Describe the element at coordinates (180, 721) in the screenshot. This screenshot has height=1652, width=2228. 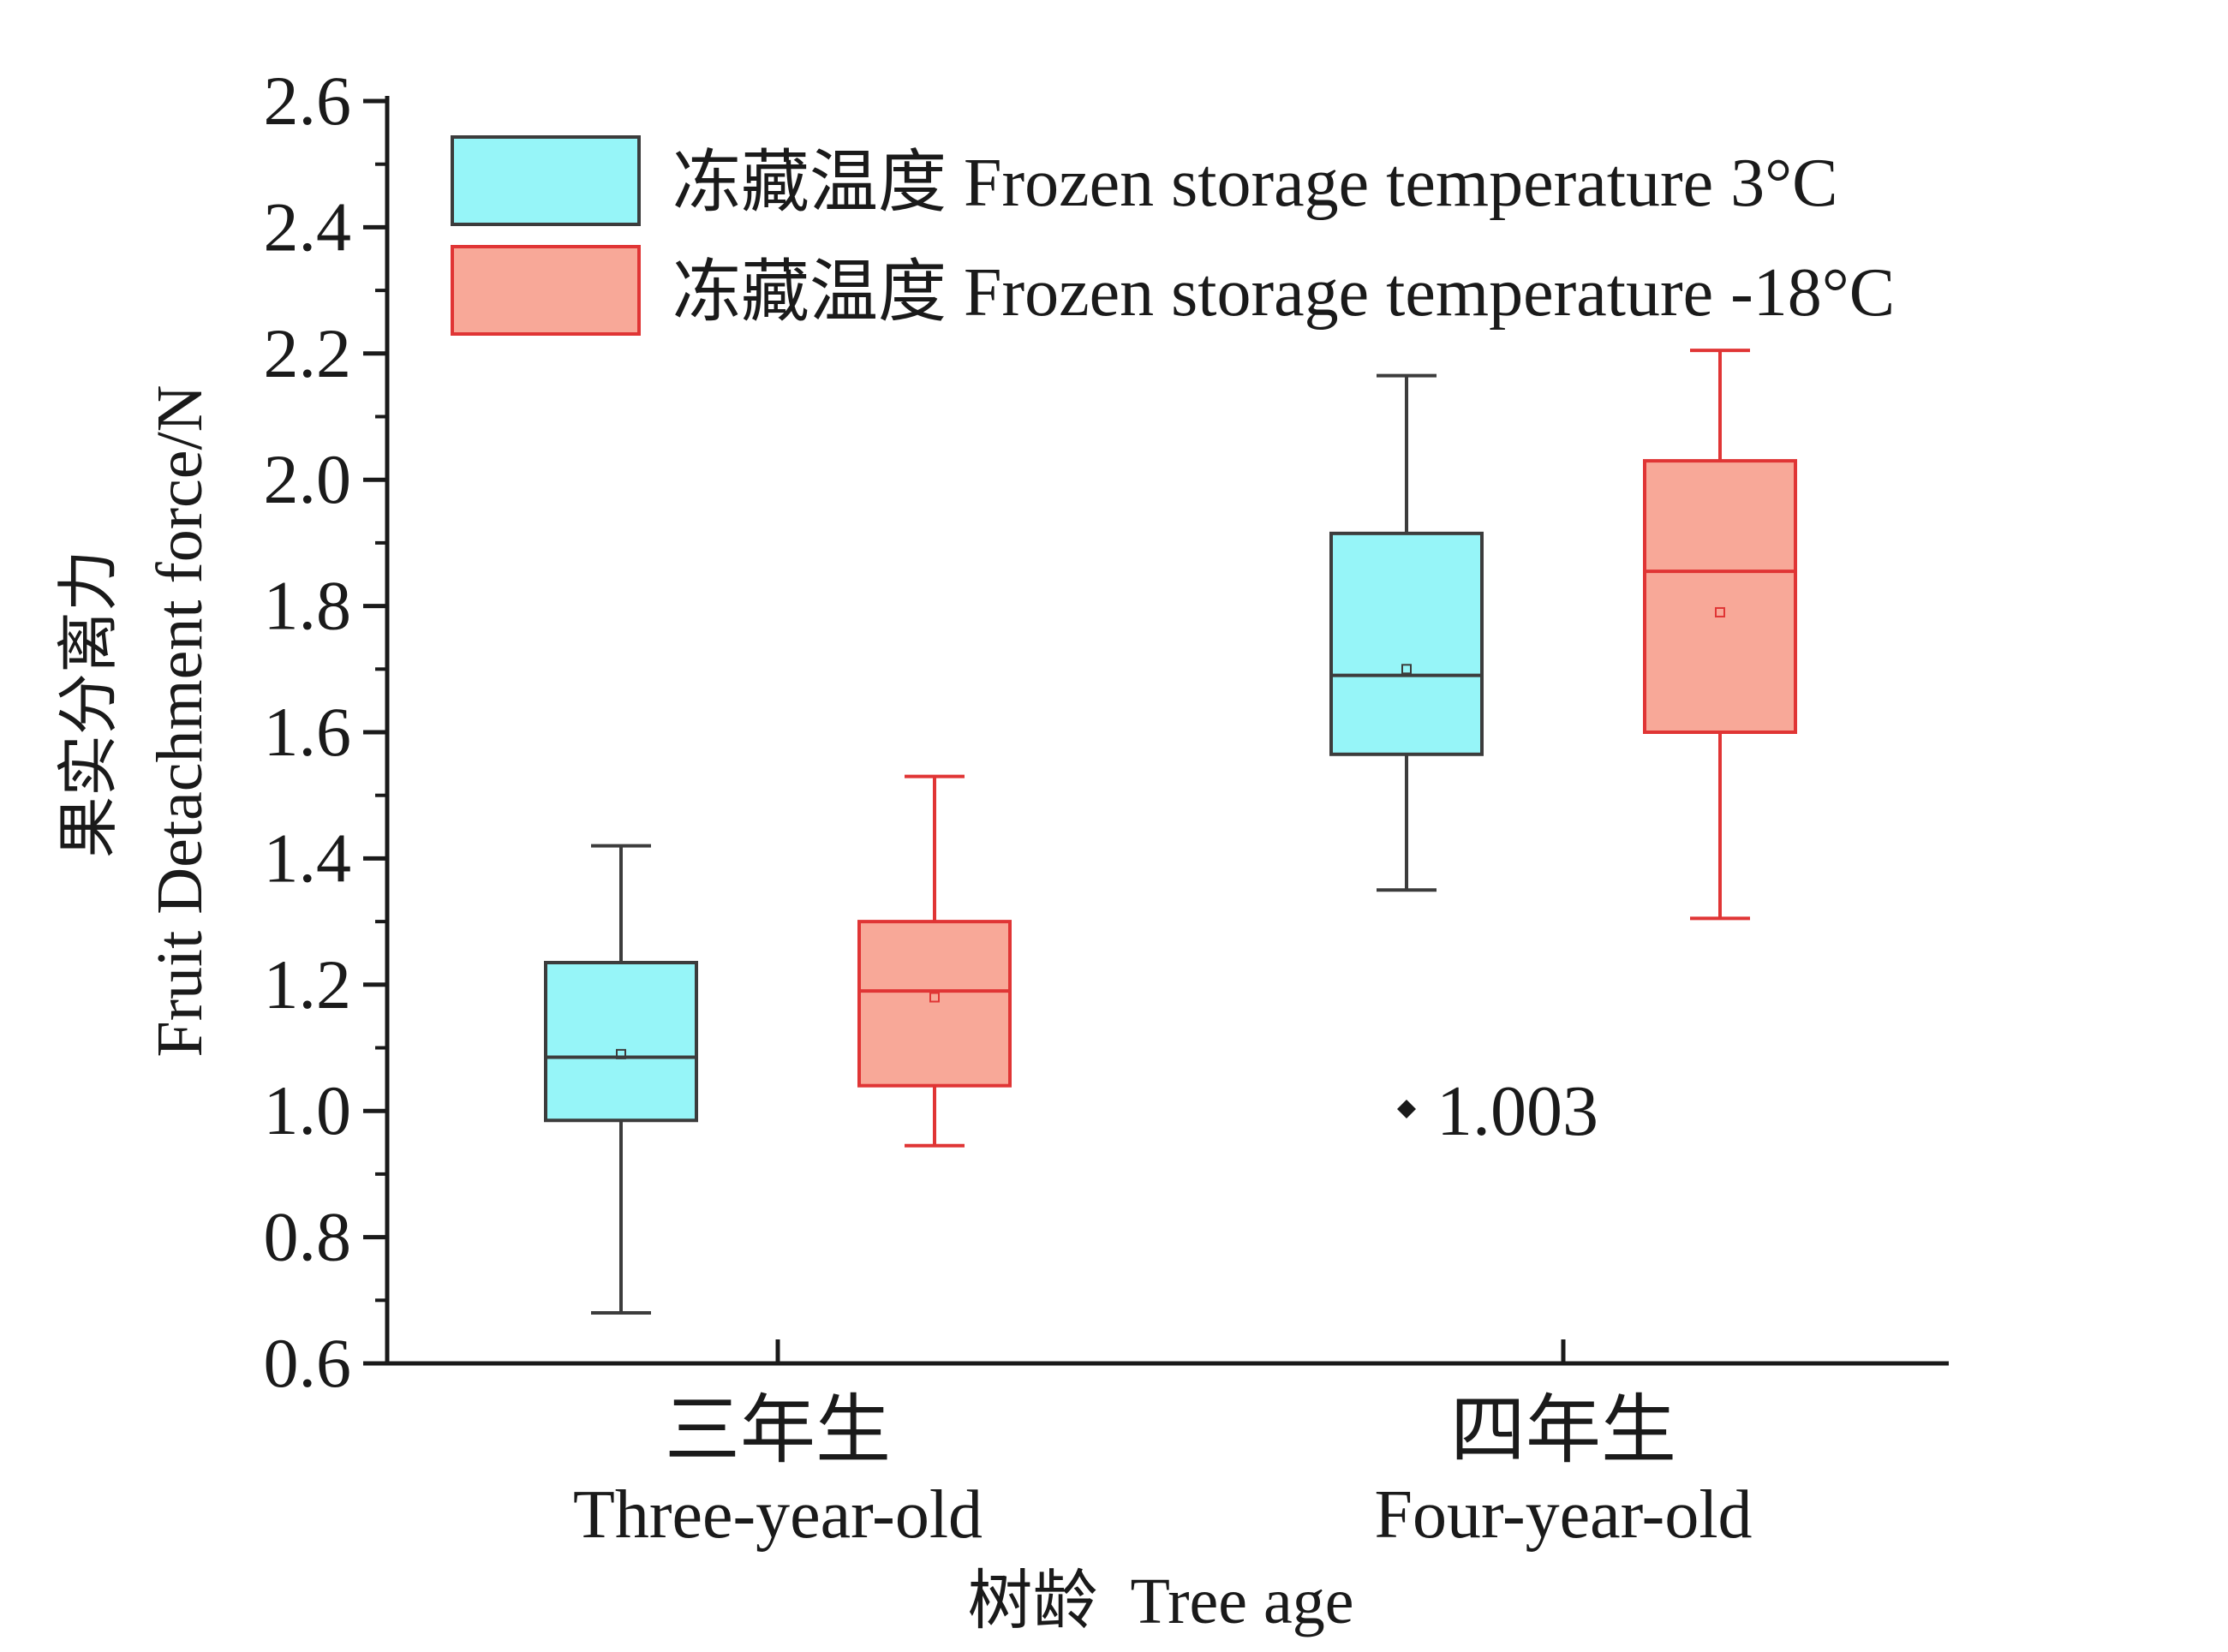
I see `y-axis-label-english: Fruit Detachment force/N` at that location.